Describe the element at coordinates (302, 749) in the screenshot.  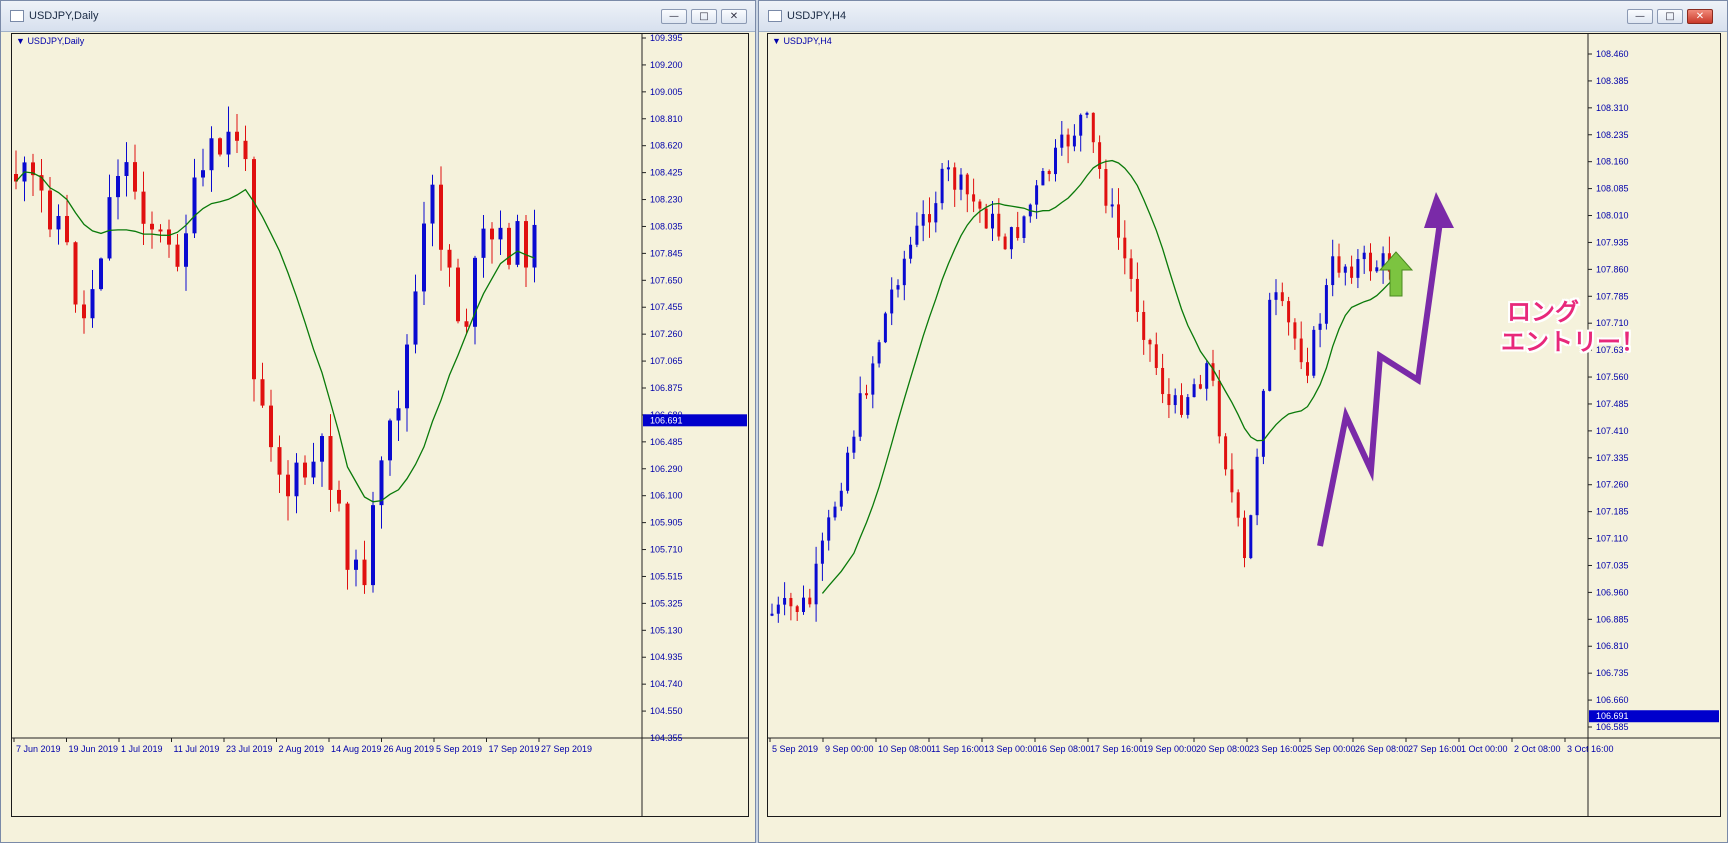
I see `date-label: 2 Aug 2019` at that location.